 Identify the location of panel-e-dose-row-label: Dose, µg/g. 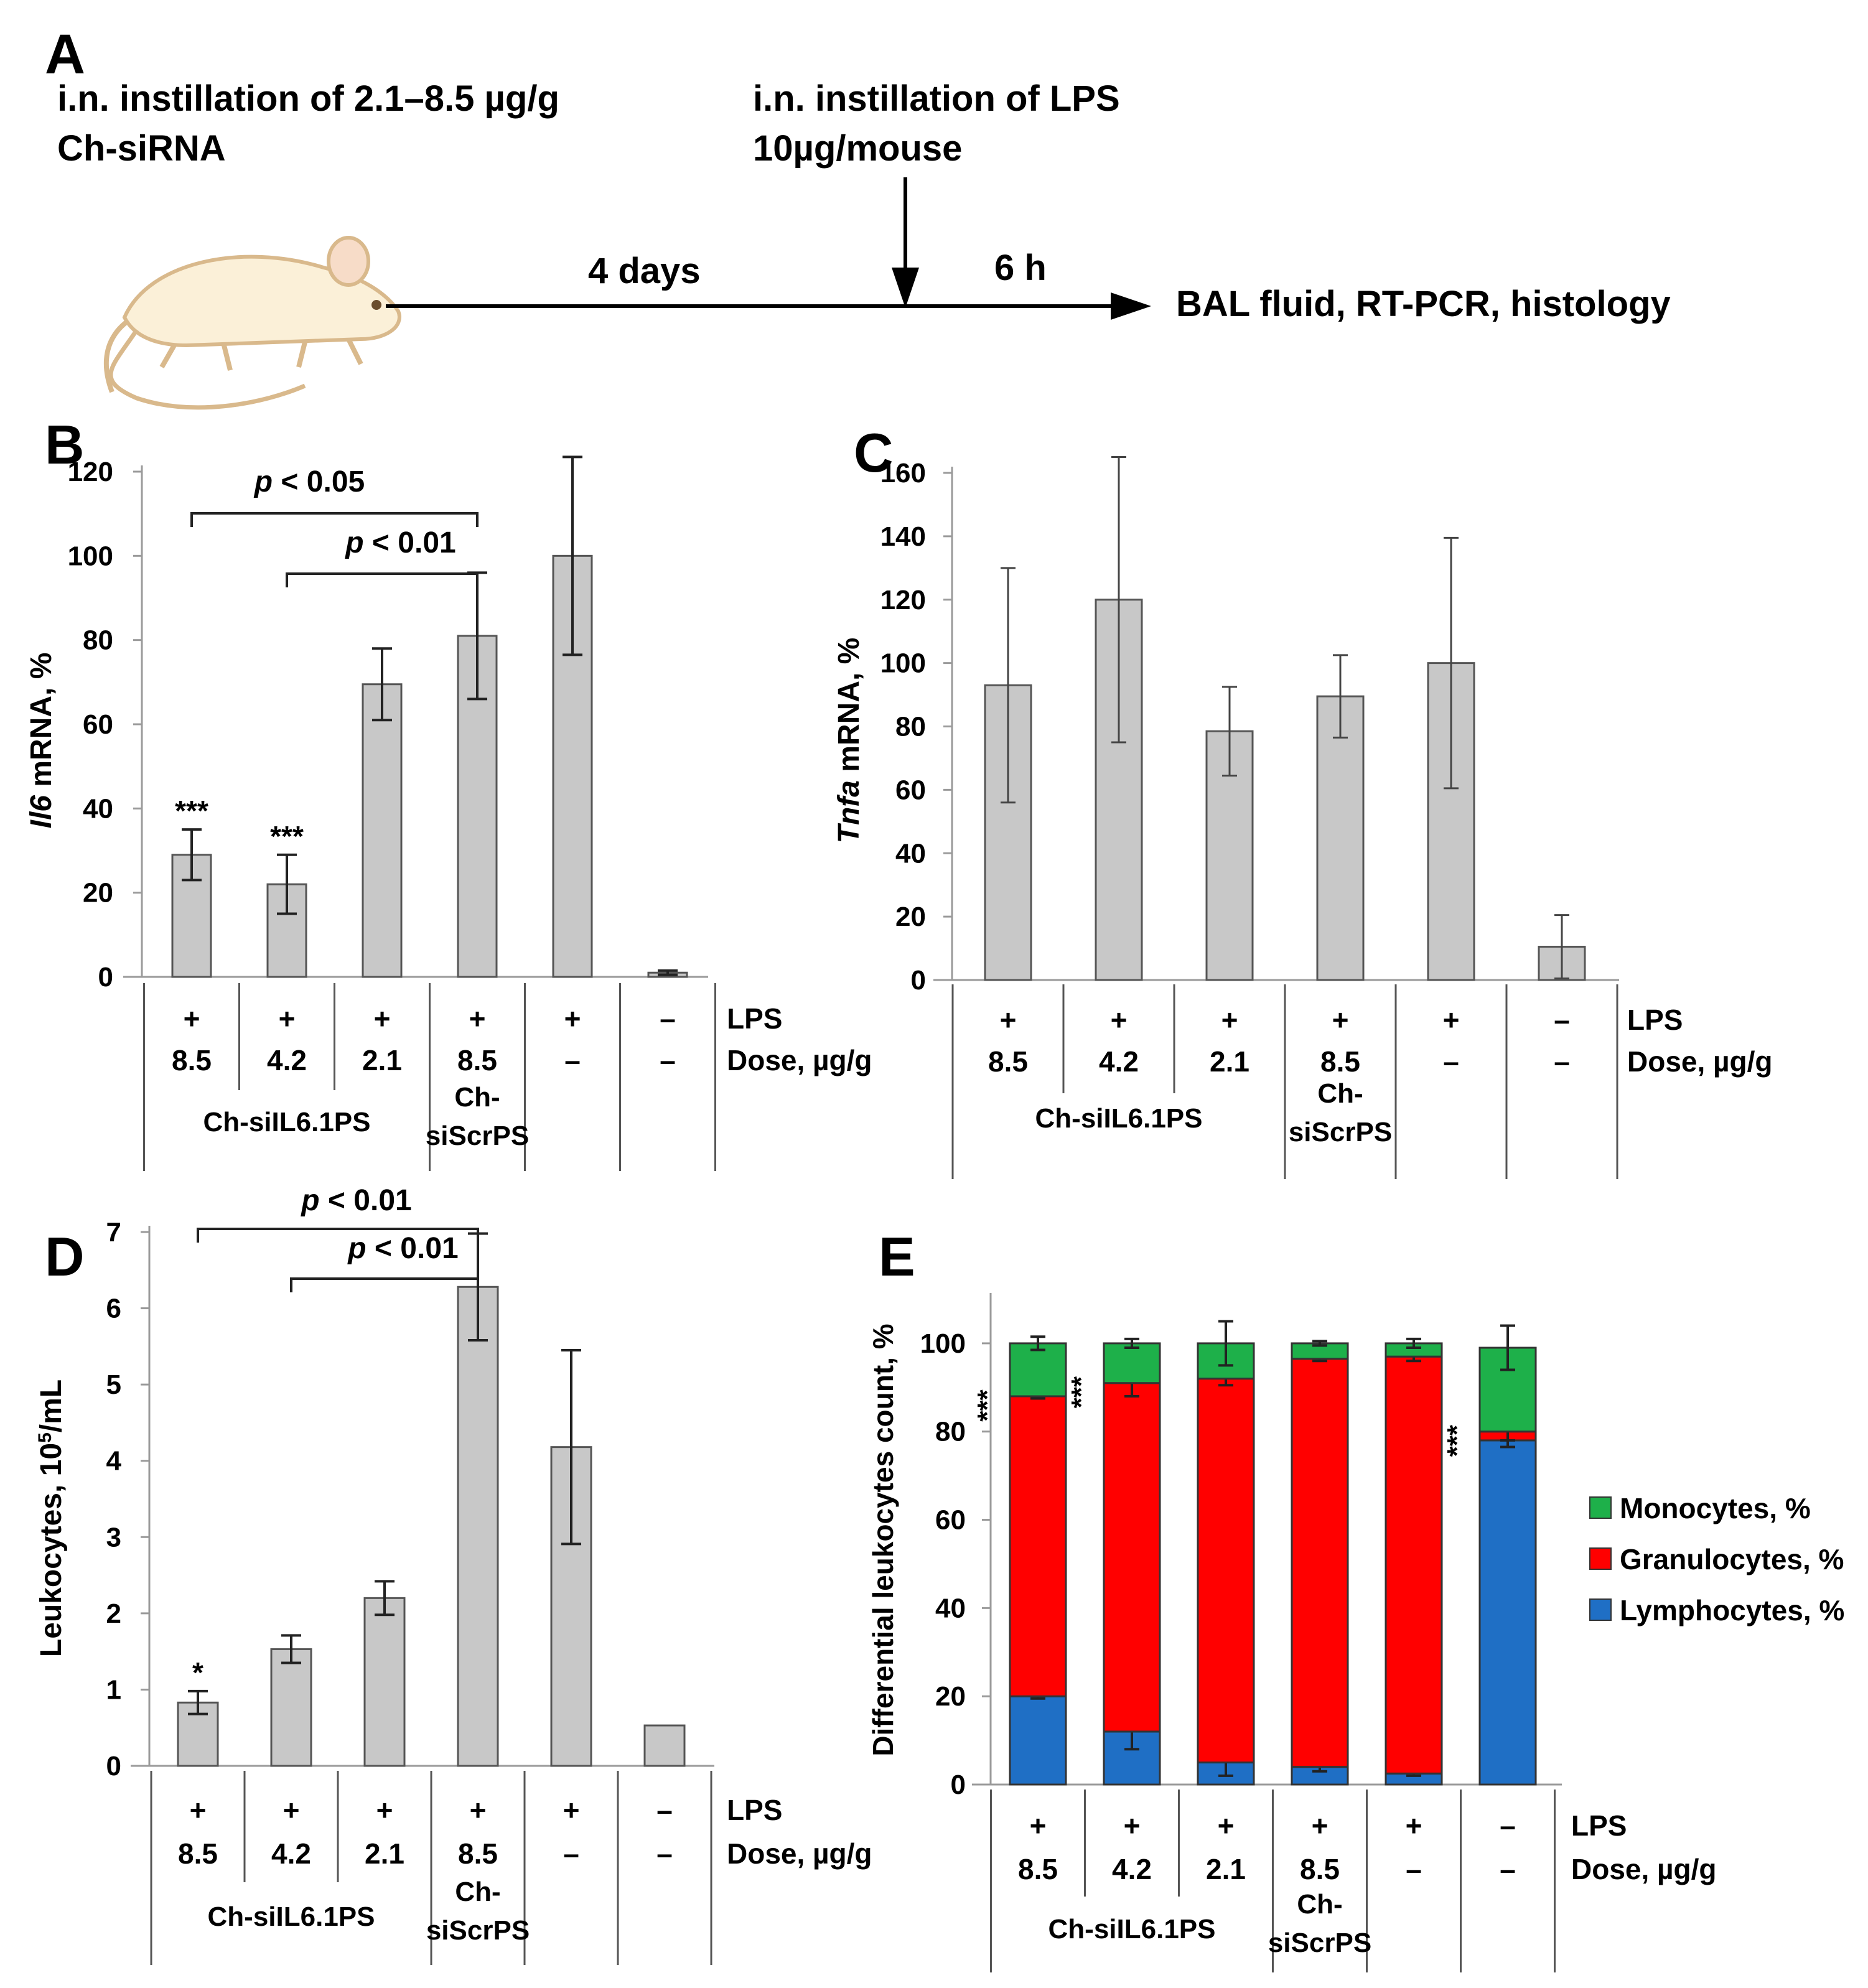
(1644, 1869).